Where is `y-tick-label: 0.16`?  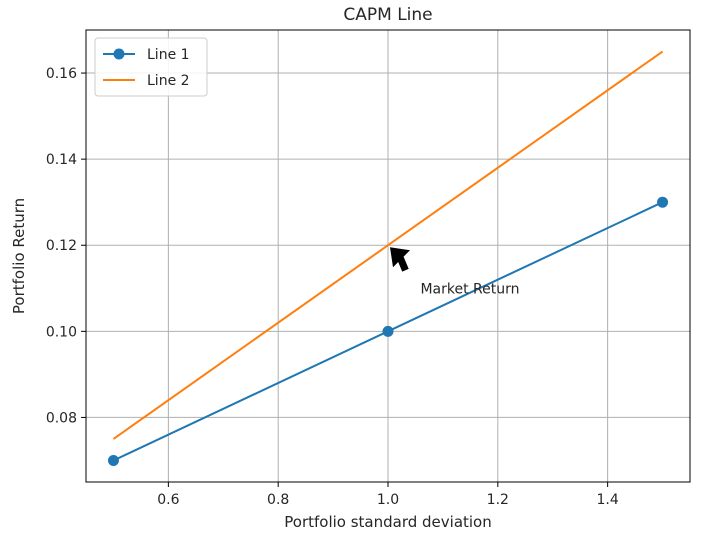
y-tick-label: 0.16 is located at coordinates (61, 74).